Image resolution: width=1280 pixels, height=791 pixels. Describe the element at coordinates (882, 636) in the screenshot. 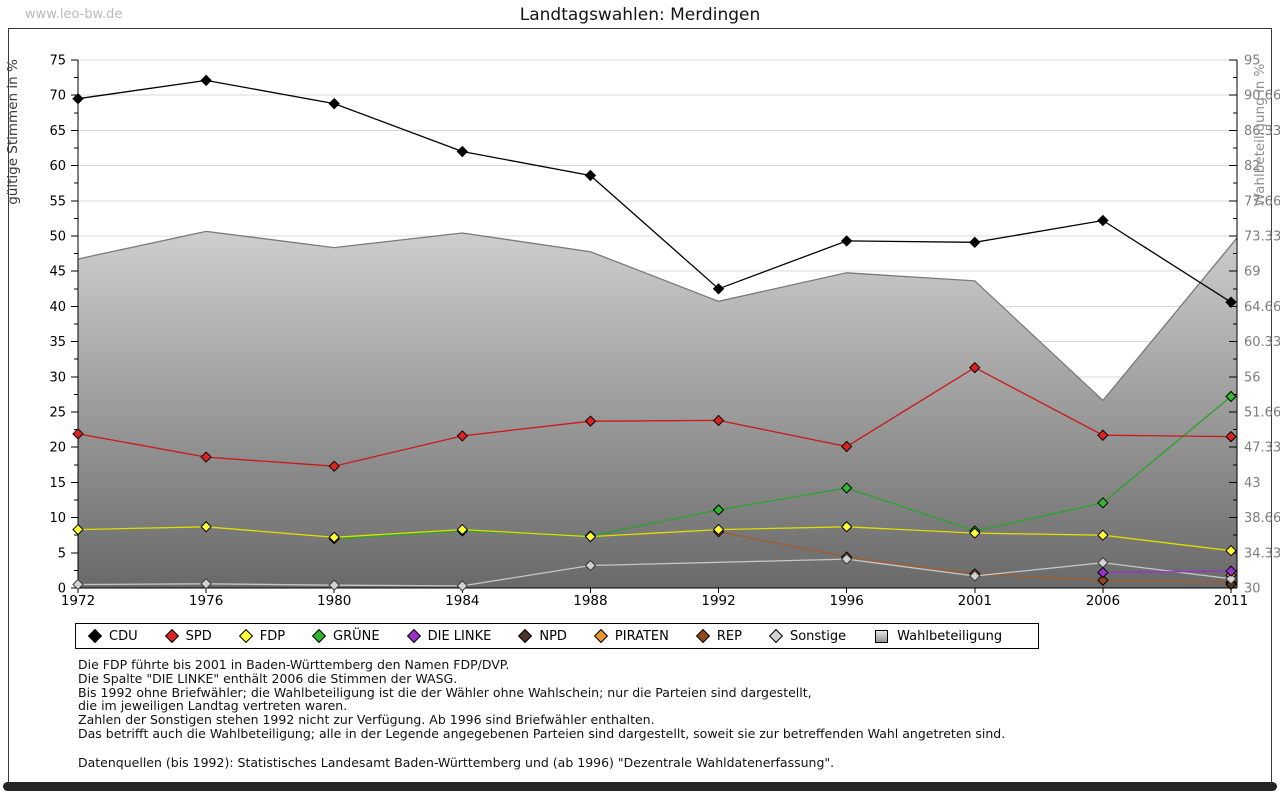

I see `legend-swatch-square-icon` at that location.